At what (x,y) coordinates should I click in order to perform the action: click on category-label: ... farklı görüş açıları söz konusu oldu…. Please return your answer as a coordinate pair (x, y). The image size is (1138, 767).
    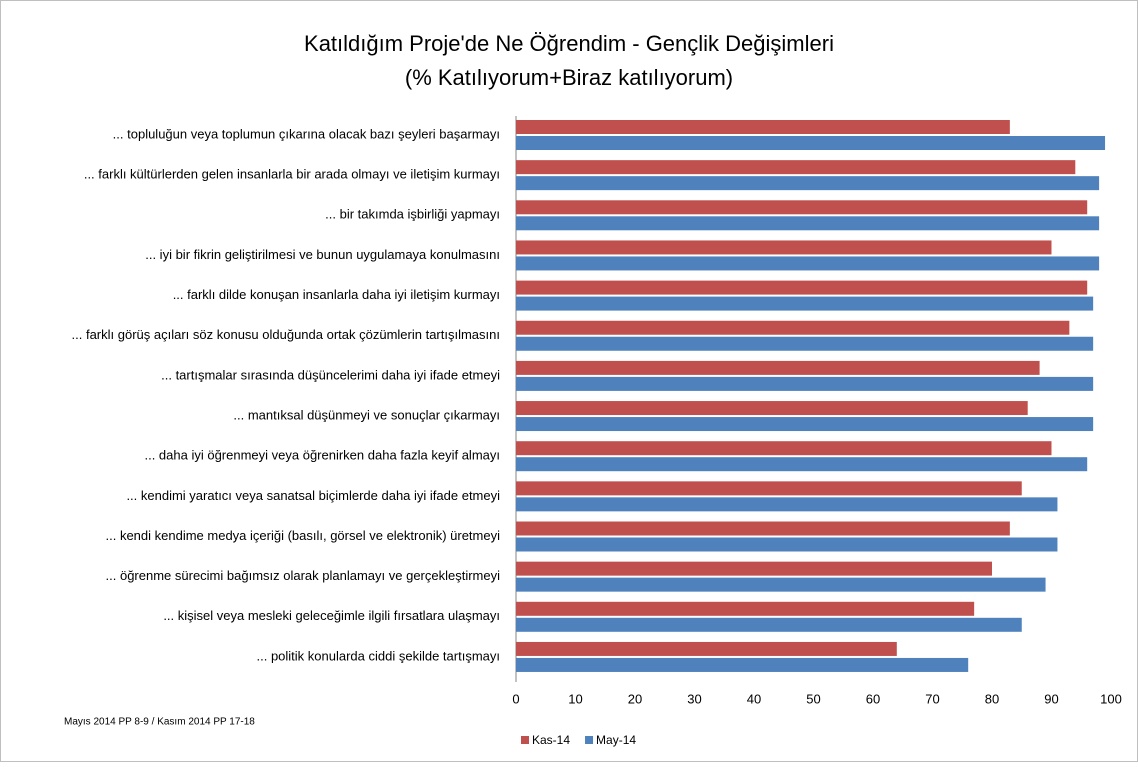
    Looking at the image, I should click on (286, 334).